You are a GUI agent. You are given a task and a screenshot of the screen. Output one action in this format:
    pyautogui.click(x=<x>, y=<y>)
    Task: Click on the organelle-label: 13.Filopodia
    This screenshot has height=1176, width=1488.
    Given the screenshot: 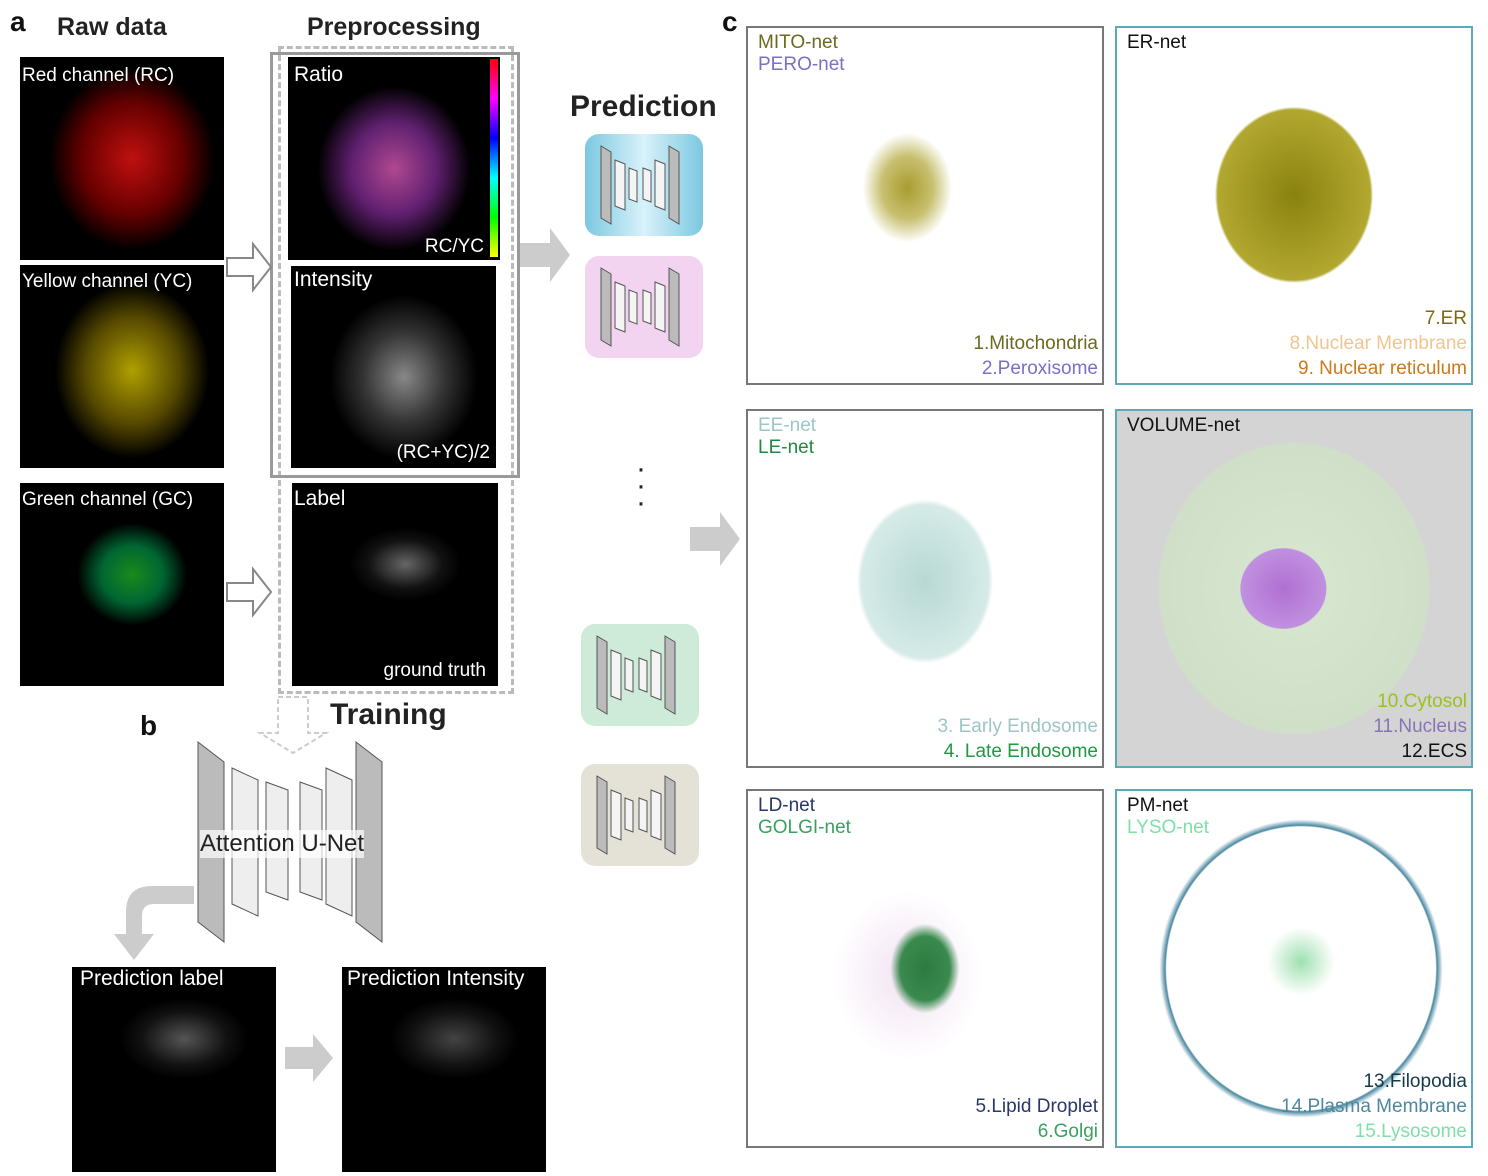 What is the action you would take?
    pyautogui.click(x=1415, y=1081)
    